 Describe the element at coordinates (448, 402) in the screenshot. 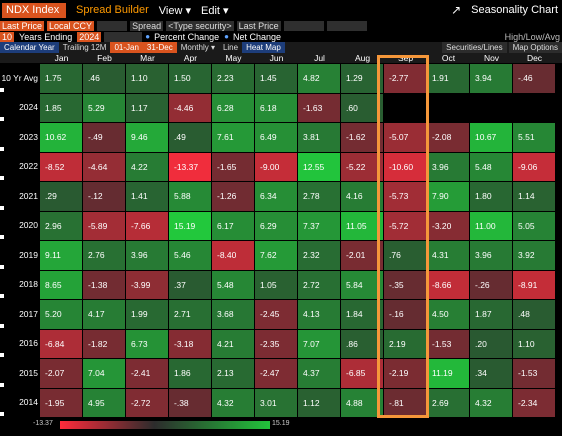

I see `heatmap-cell: 2.69` at that location.